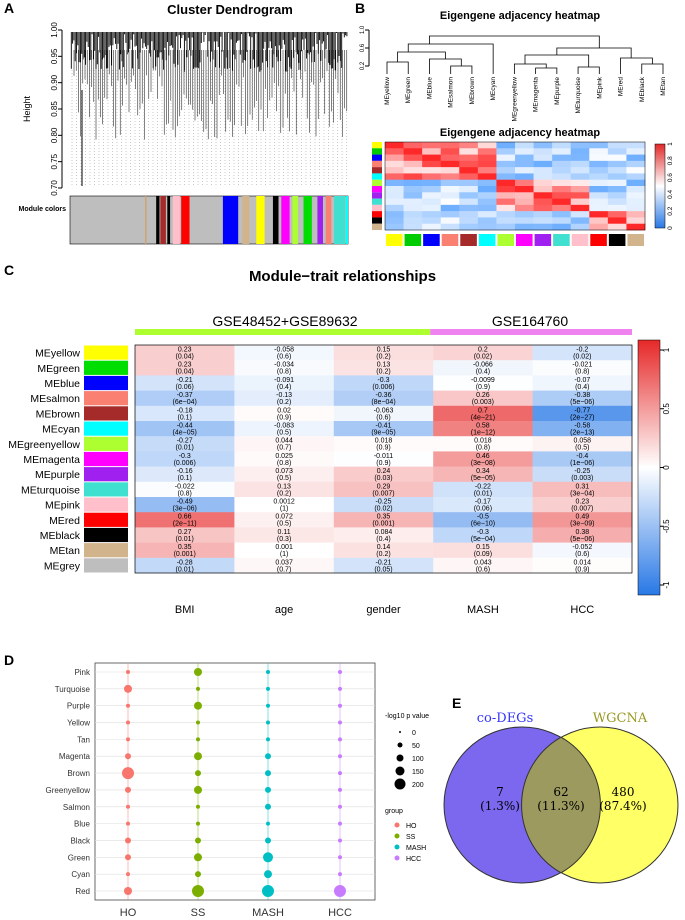 This screenshot has width=685, height=920. What do you see at coordinates (582, 486) in the screenshot?
I see `corr-value: 0.31` at bounding box center [582, 486].